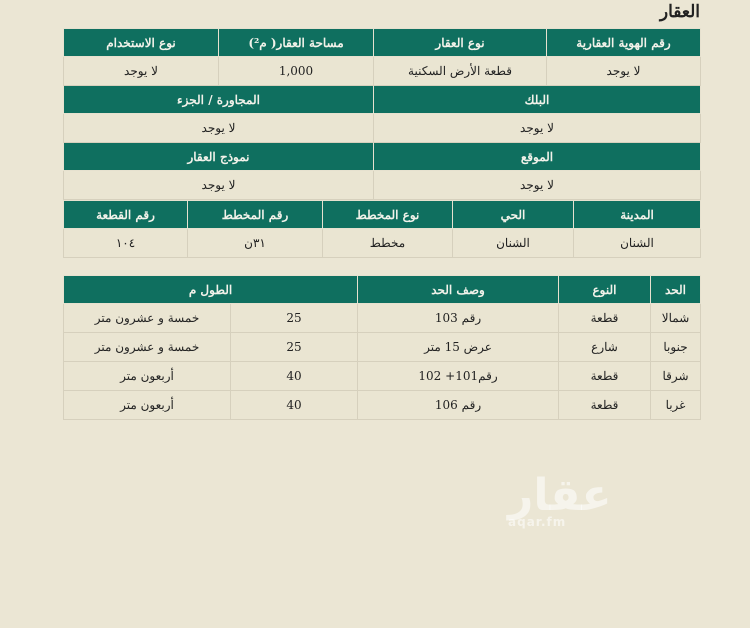 This screenshot has width=750, height=628. Describe the element at coordinates (458, 318) in the screenshot. I see `cell: رقم 103` at that location.